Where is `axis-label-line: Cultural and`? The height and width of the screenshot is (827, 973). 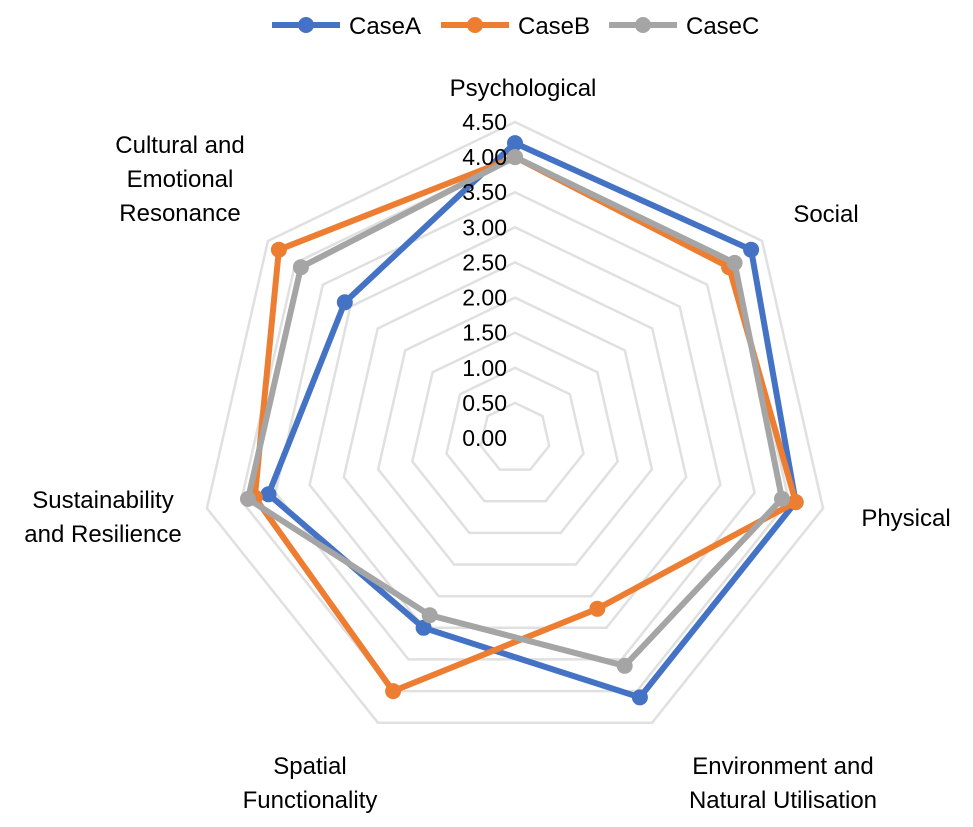
axis-label-line: Cultural and is located at coordinates (179, 145).